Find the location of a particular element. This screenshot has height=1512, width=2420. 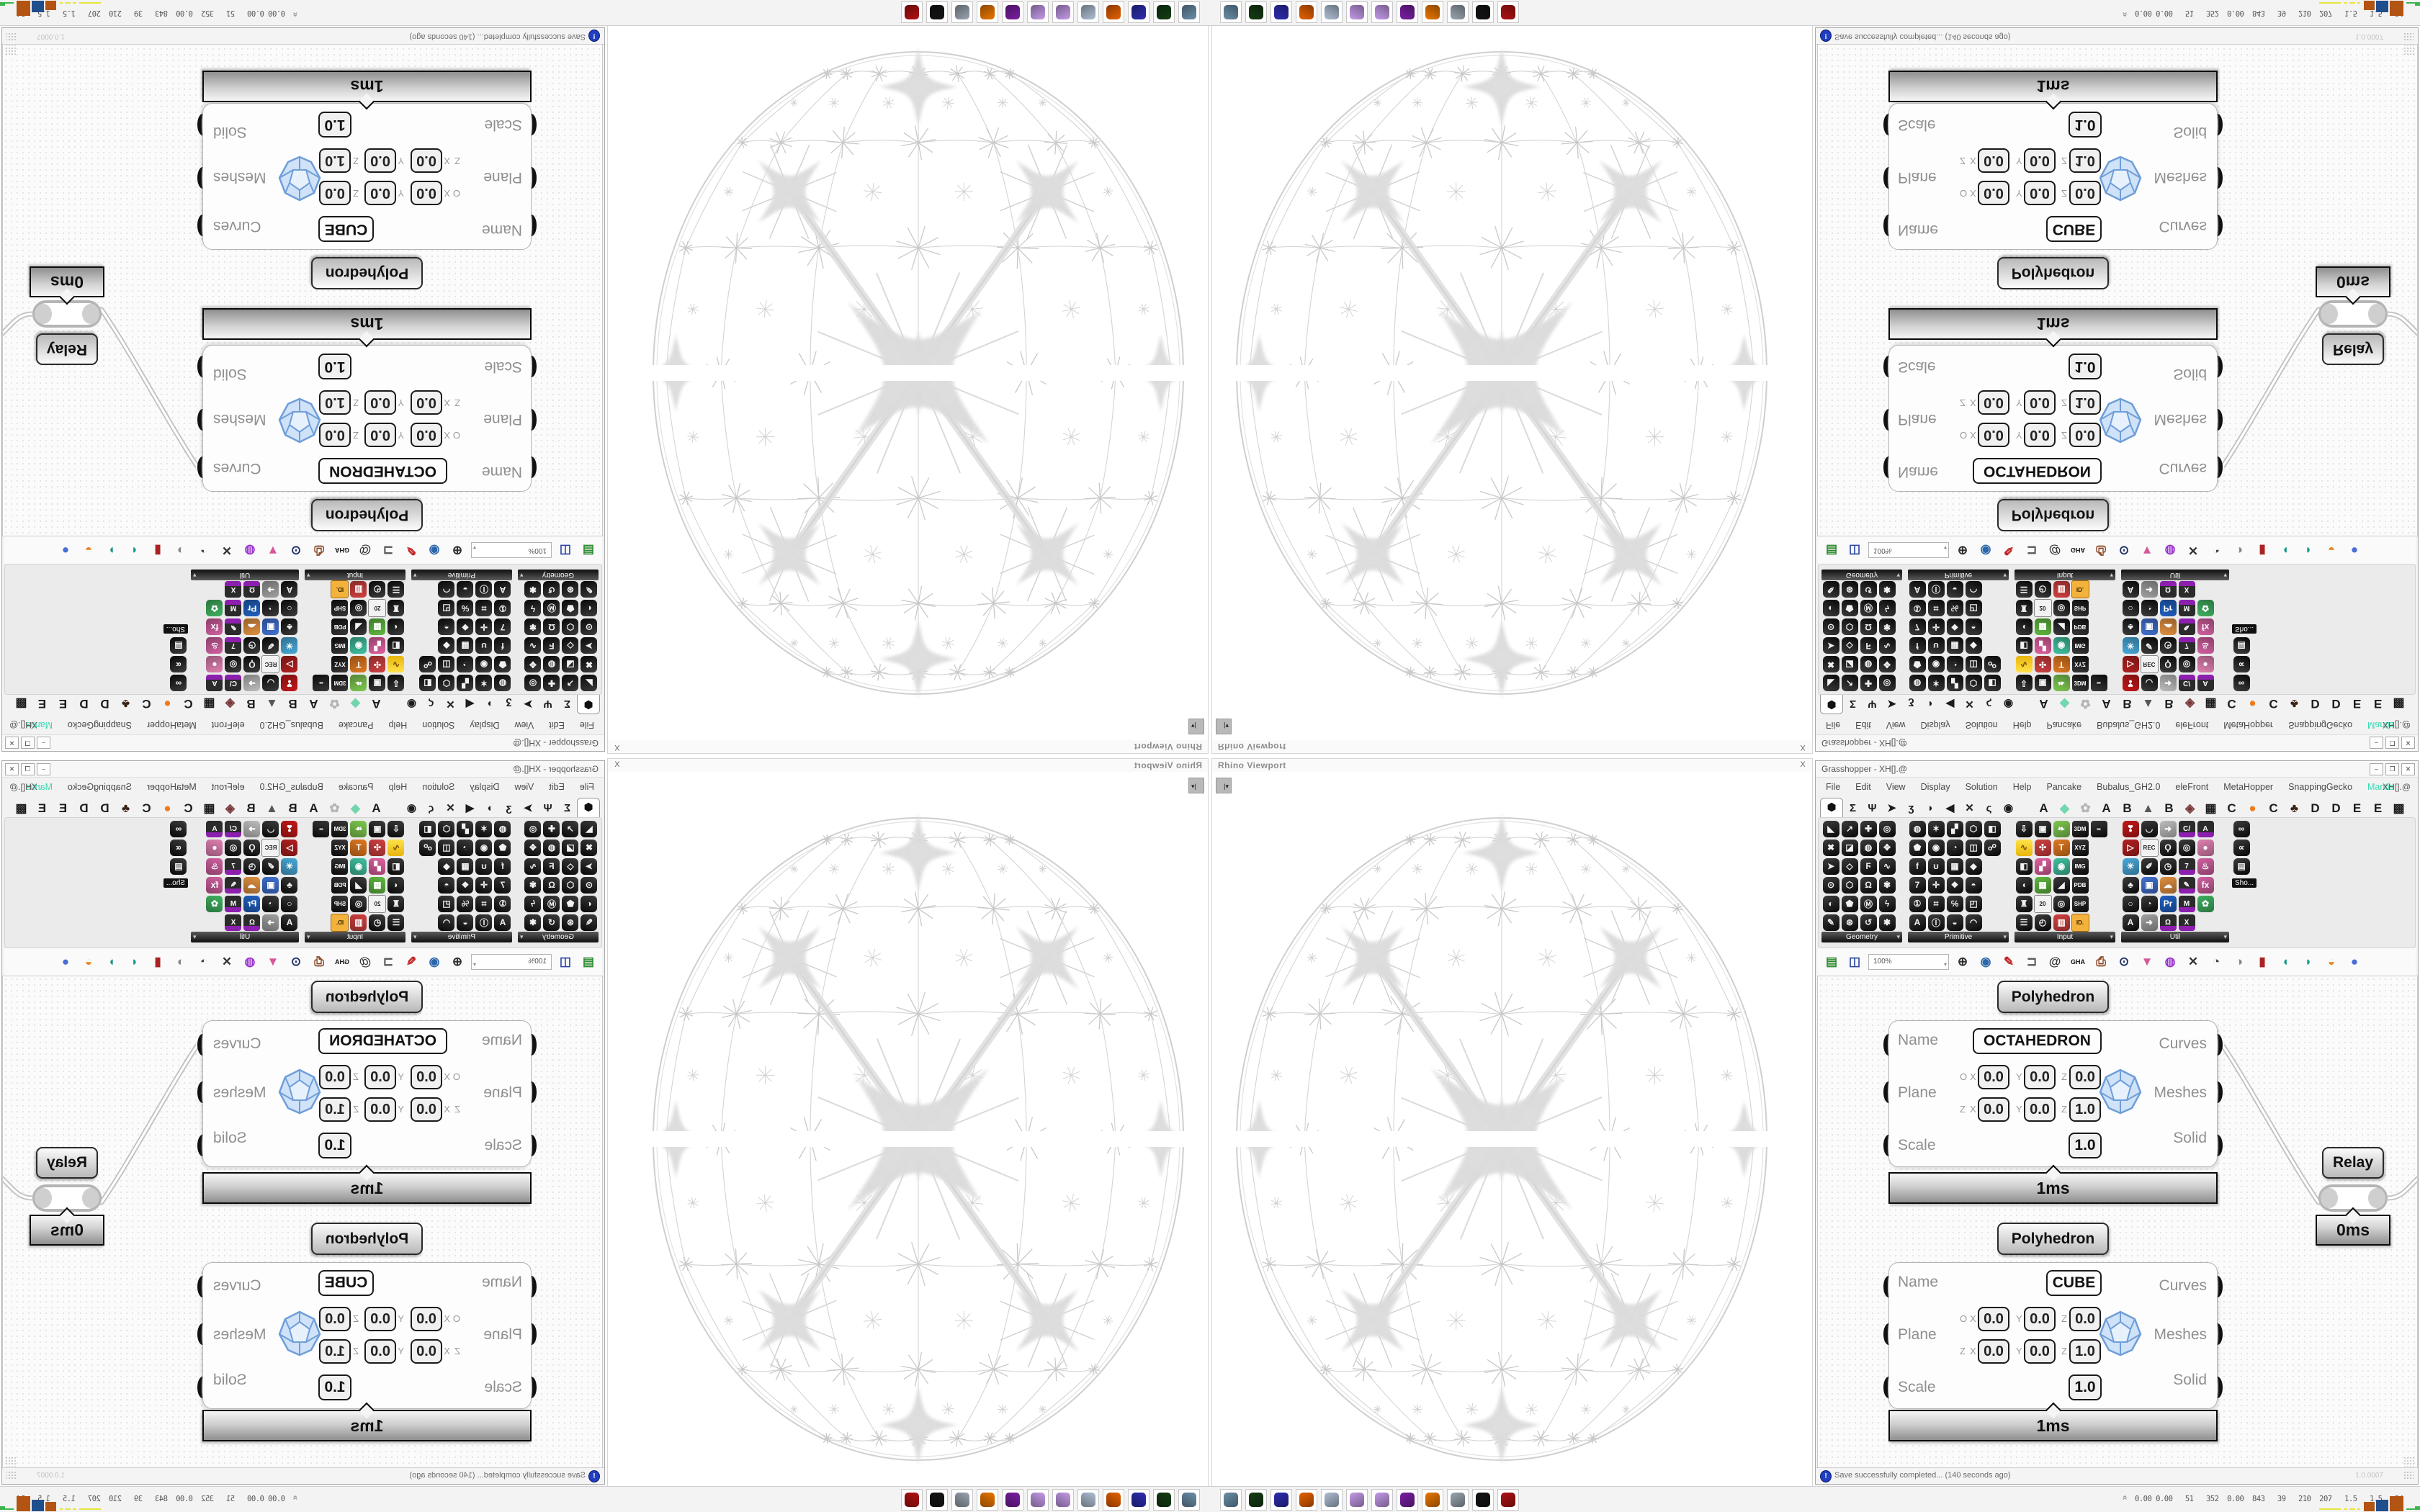

menu-item-metahopper: MetaHopper is located at coordinates (2248, 725).